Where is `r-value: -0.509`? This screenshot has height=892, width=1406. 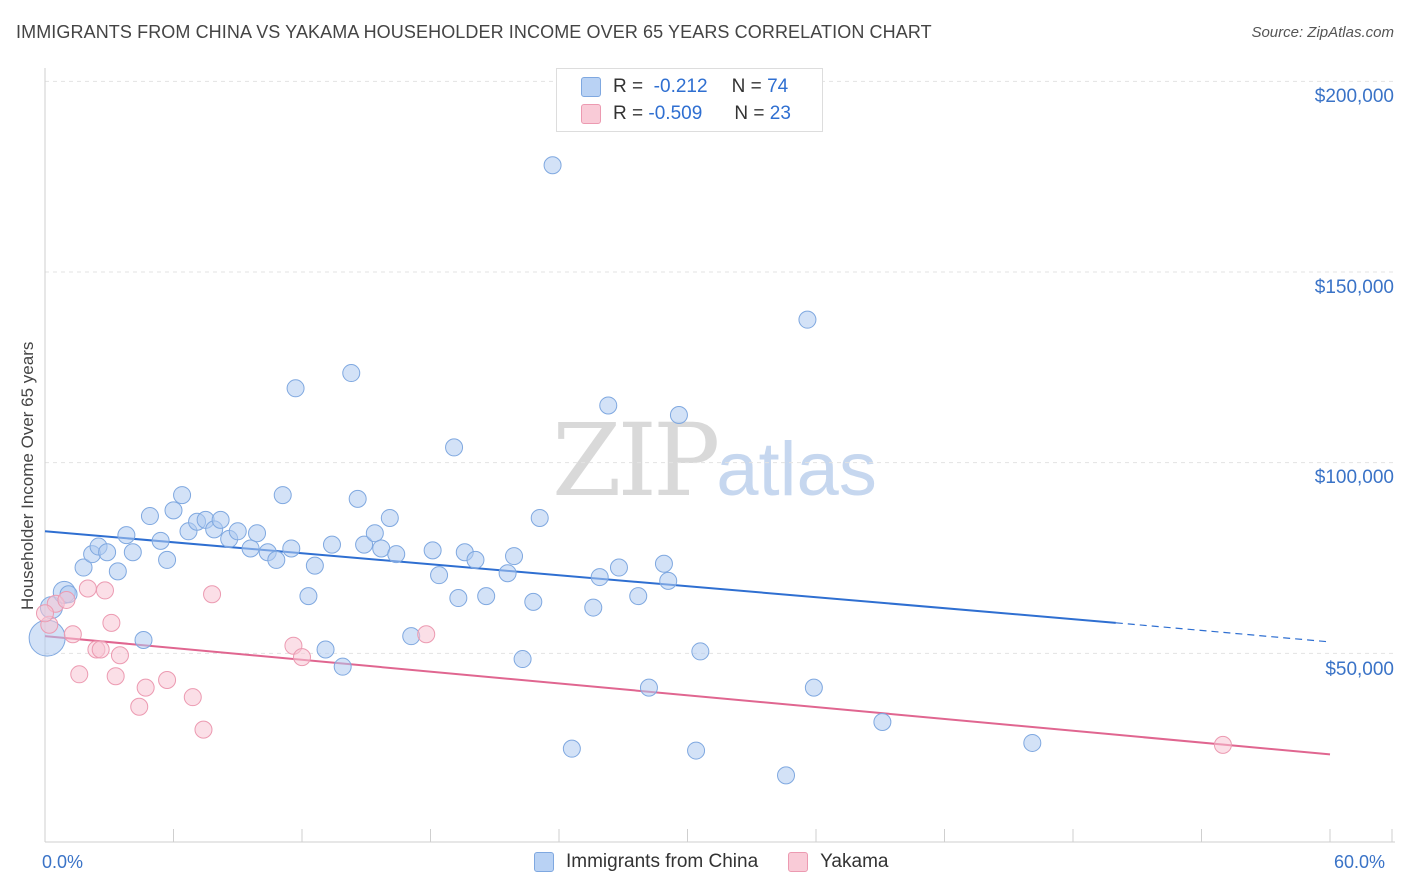
r-value: -0.509 is located at coordinates (675, 113).